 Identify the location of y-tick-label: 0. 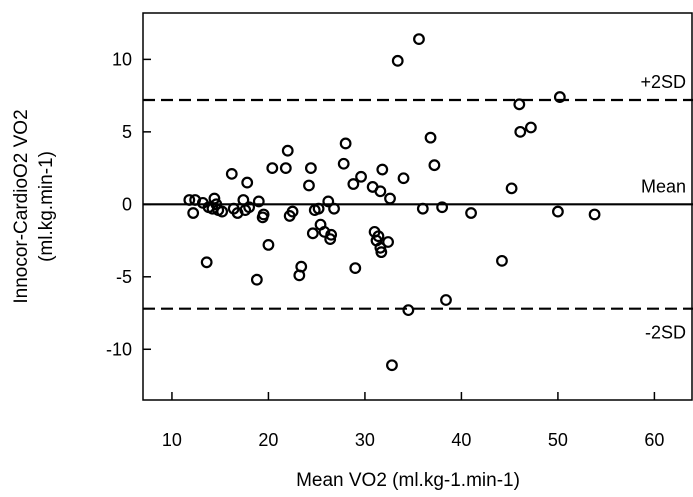
(127, 204).